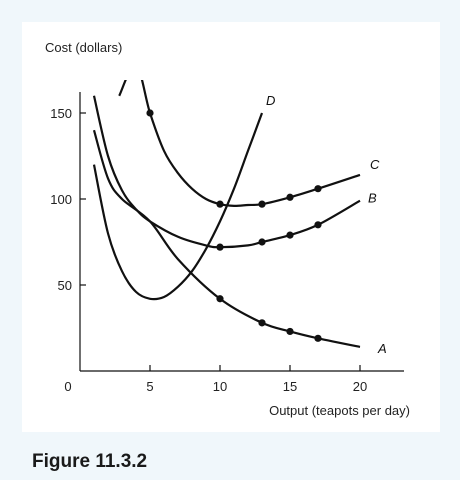 This screenshot has height=480, width=460. I want to click on x-tick-label-10: 10, so click(220, 386).